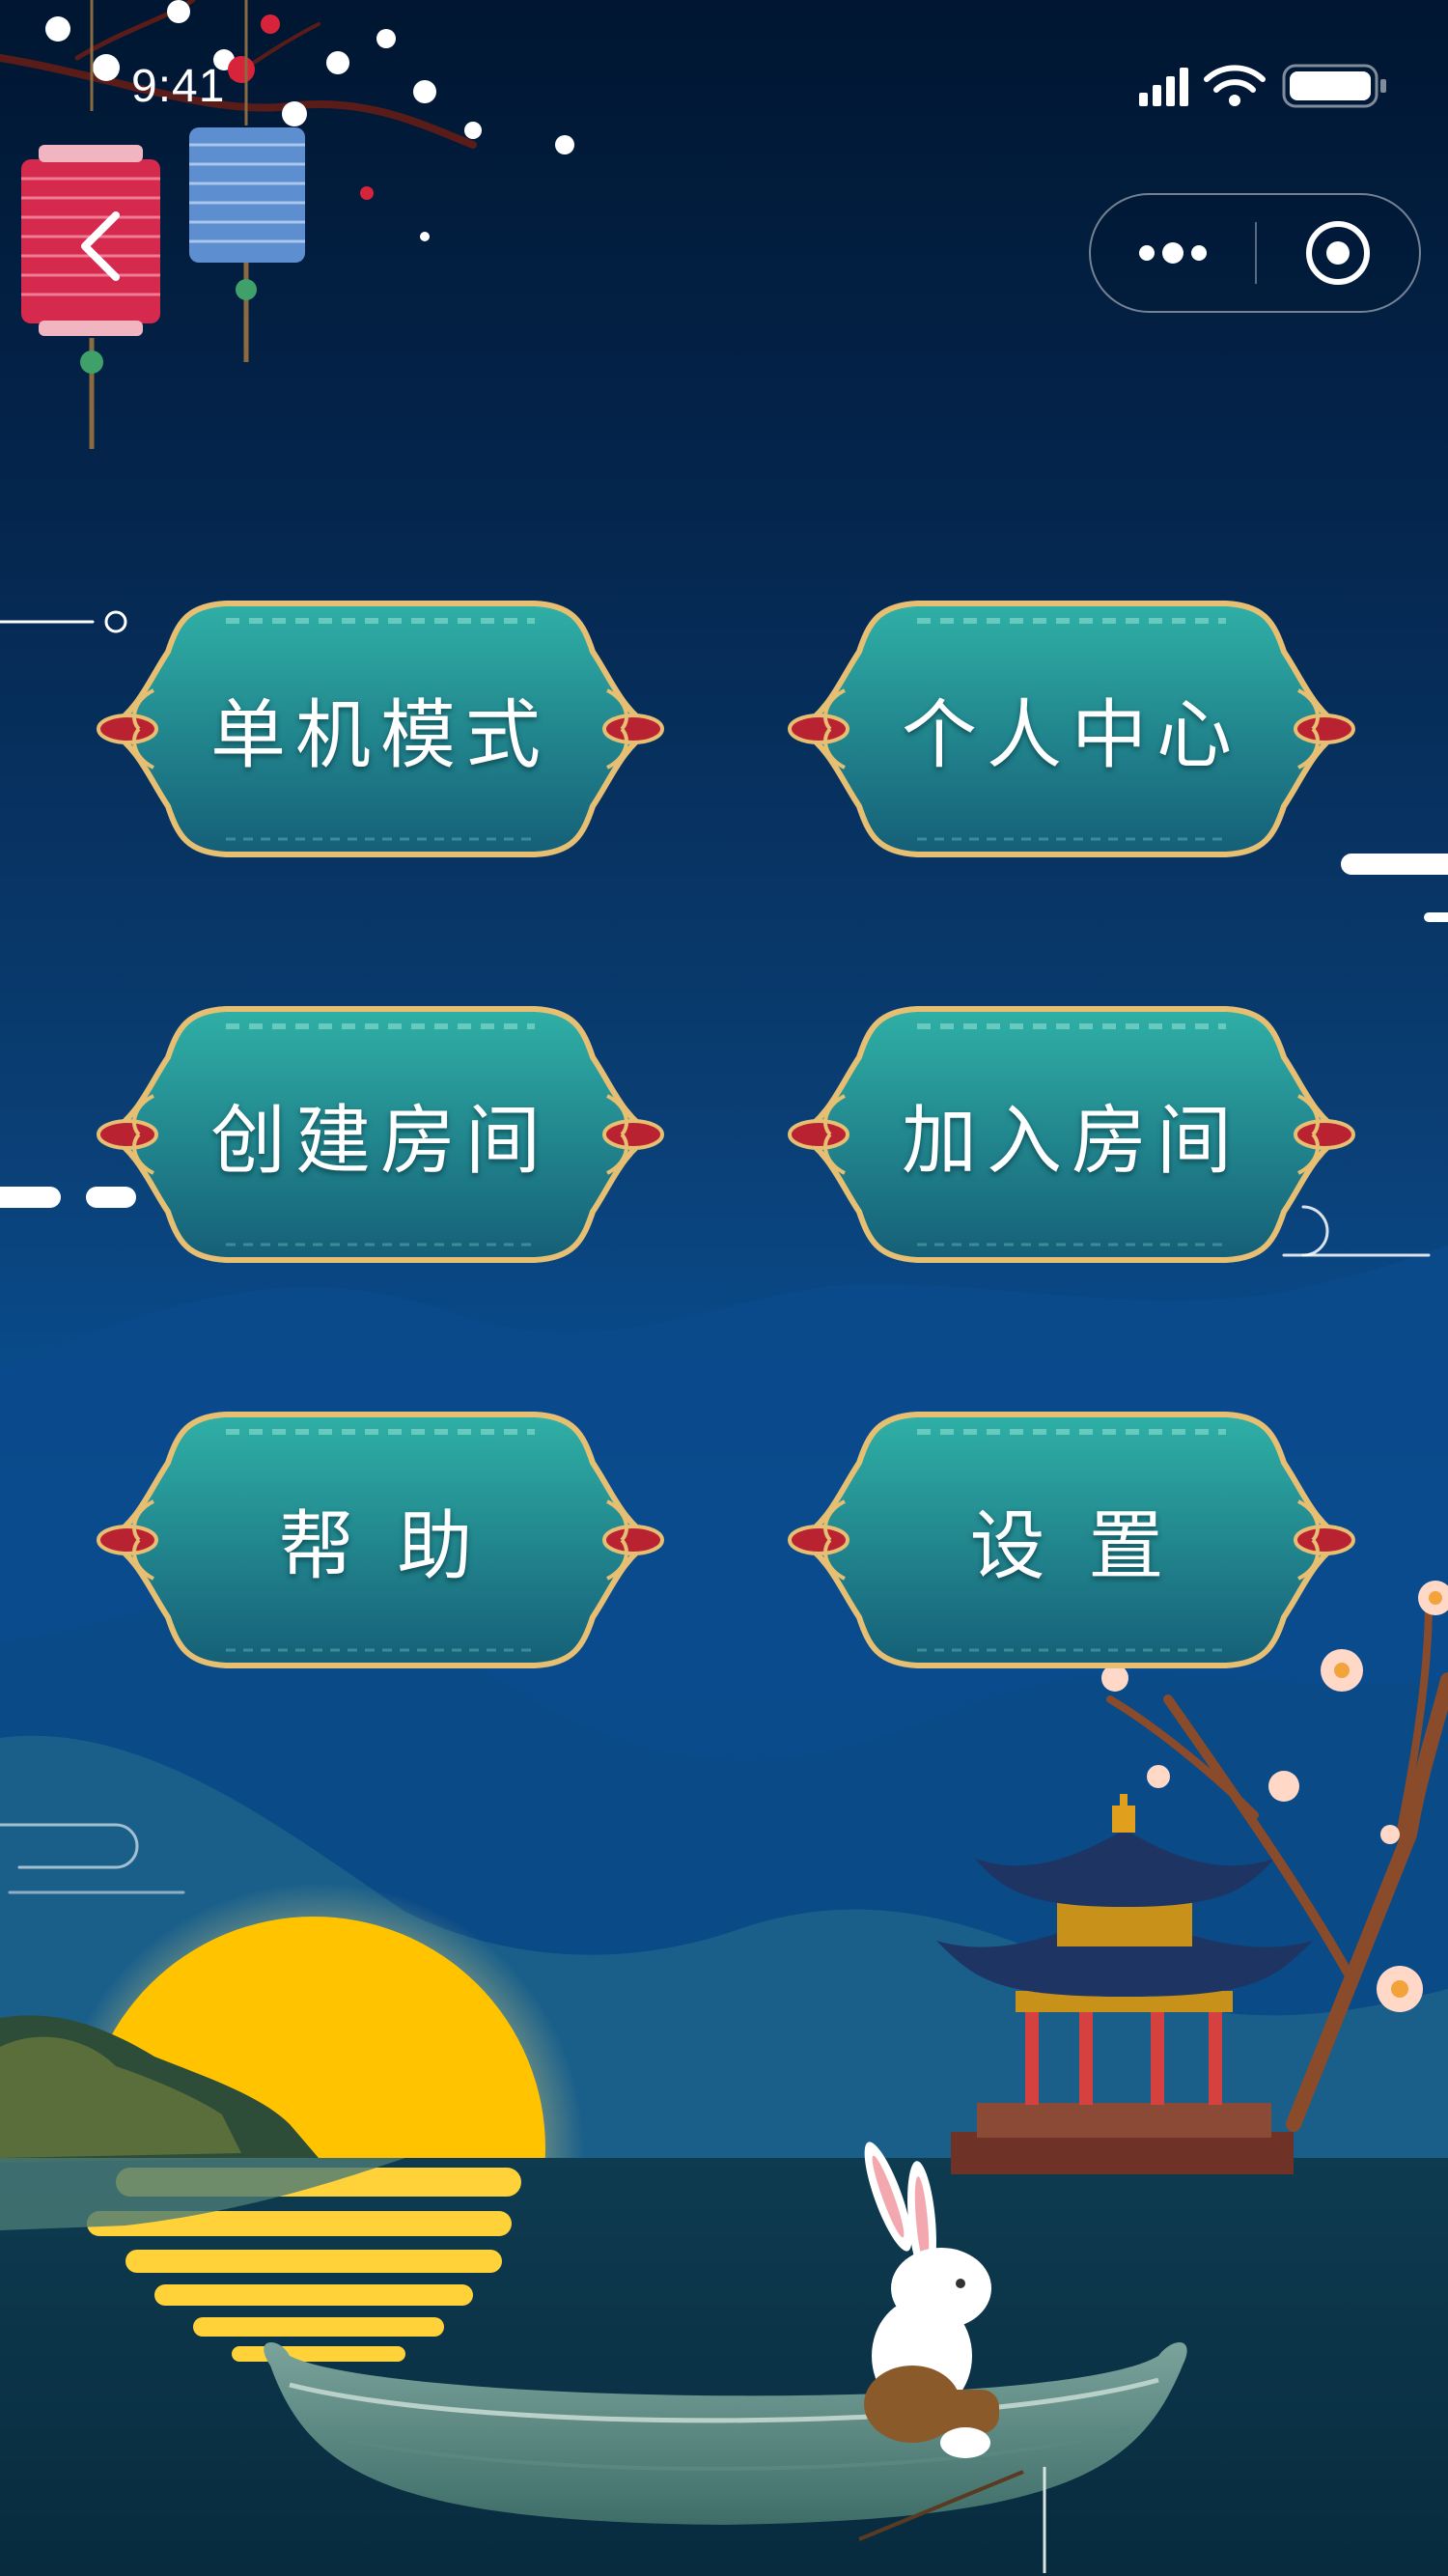 This screenshot has width=1448, height=2576. What do you see at coordinates (380, 736) in the screenshot?
I see `single-mode-label: 单机模式` at bounding box center [380, 736].